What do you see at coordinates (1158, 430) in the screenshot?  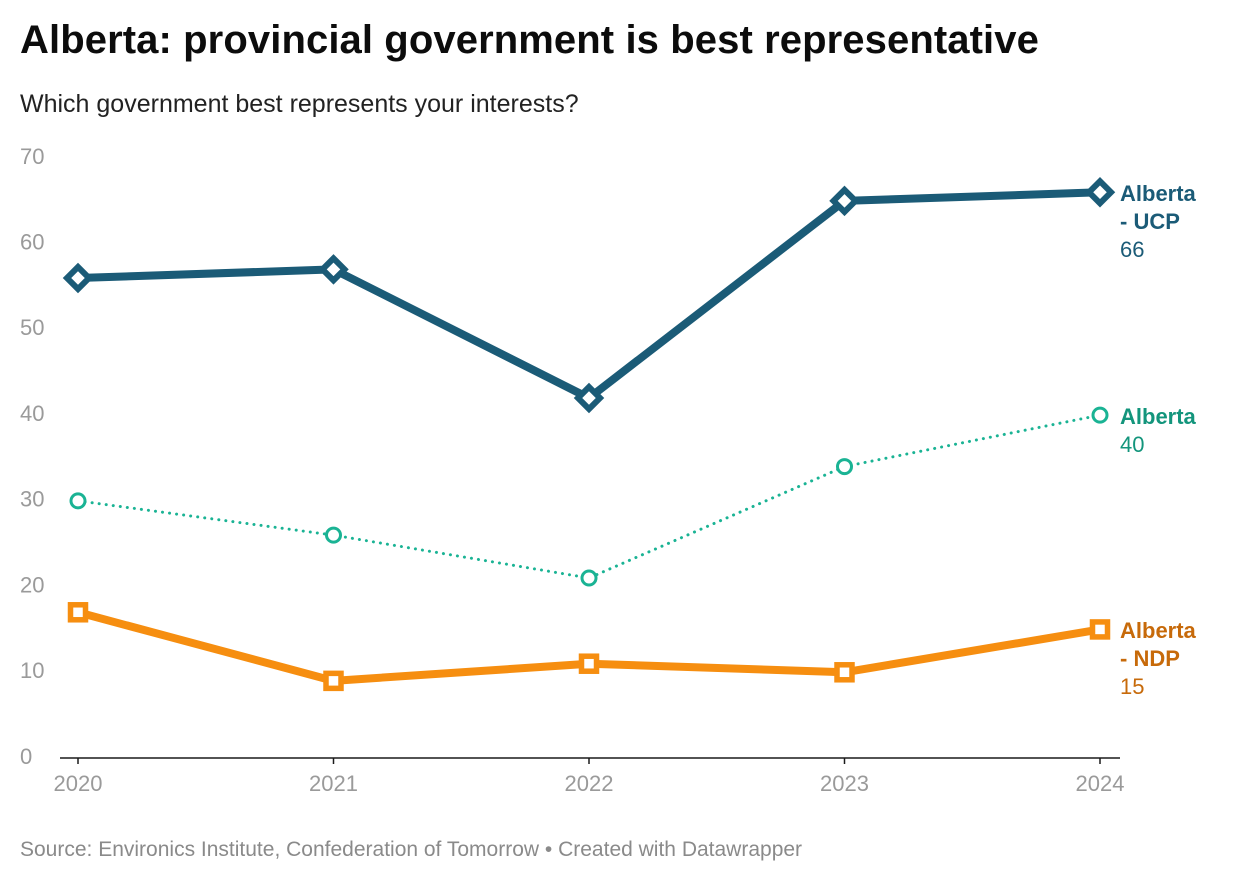 I see `series-end-label: Alberta 40` at bounding box center [1158, 430].